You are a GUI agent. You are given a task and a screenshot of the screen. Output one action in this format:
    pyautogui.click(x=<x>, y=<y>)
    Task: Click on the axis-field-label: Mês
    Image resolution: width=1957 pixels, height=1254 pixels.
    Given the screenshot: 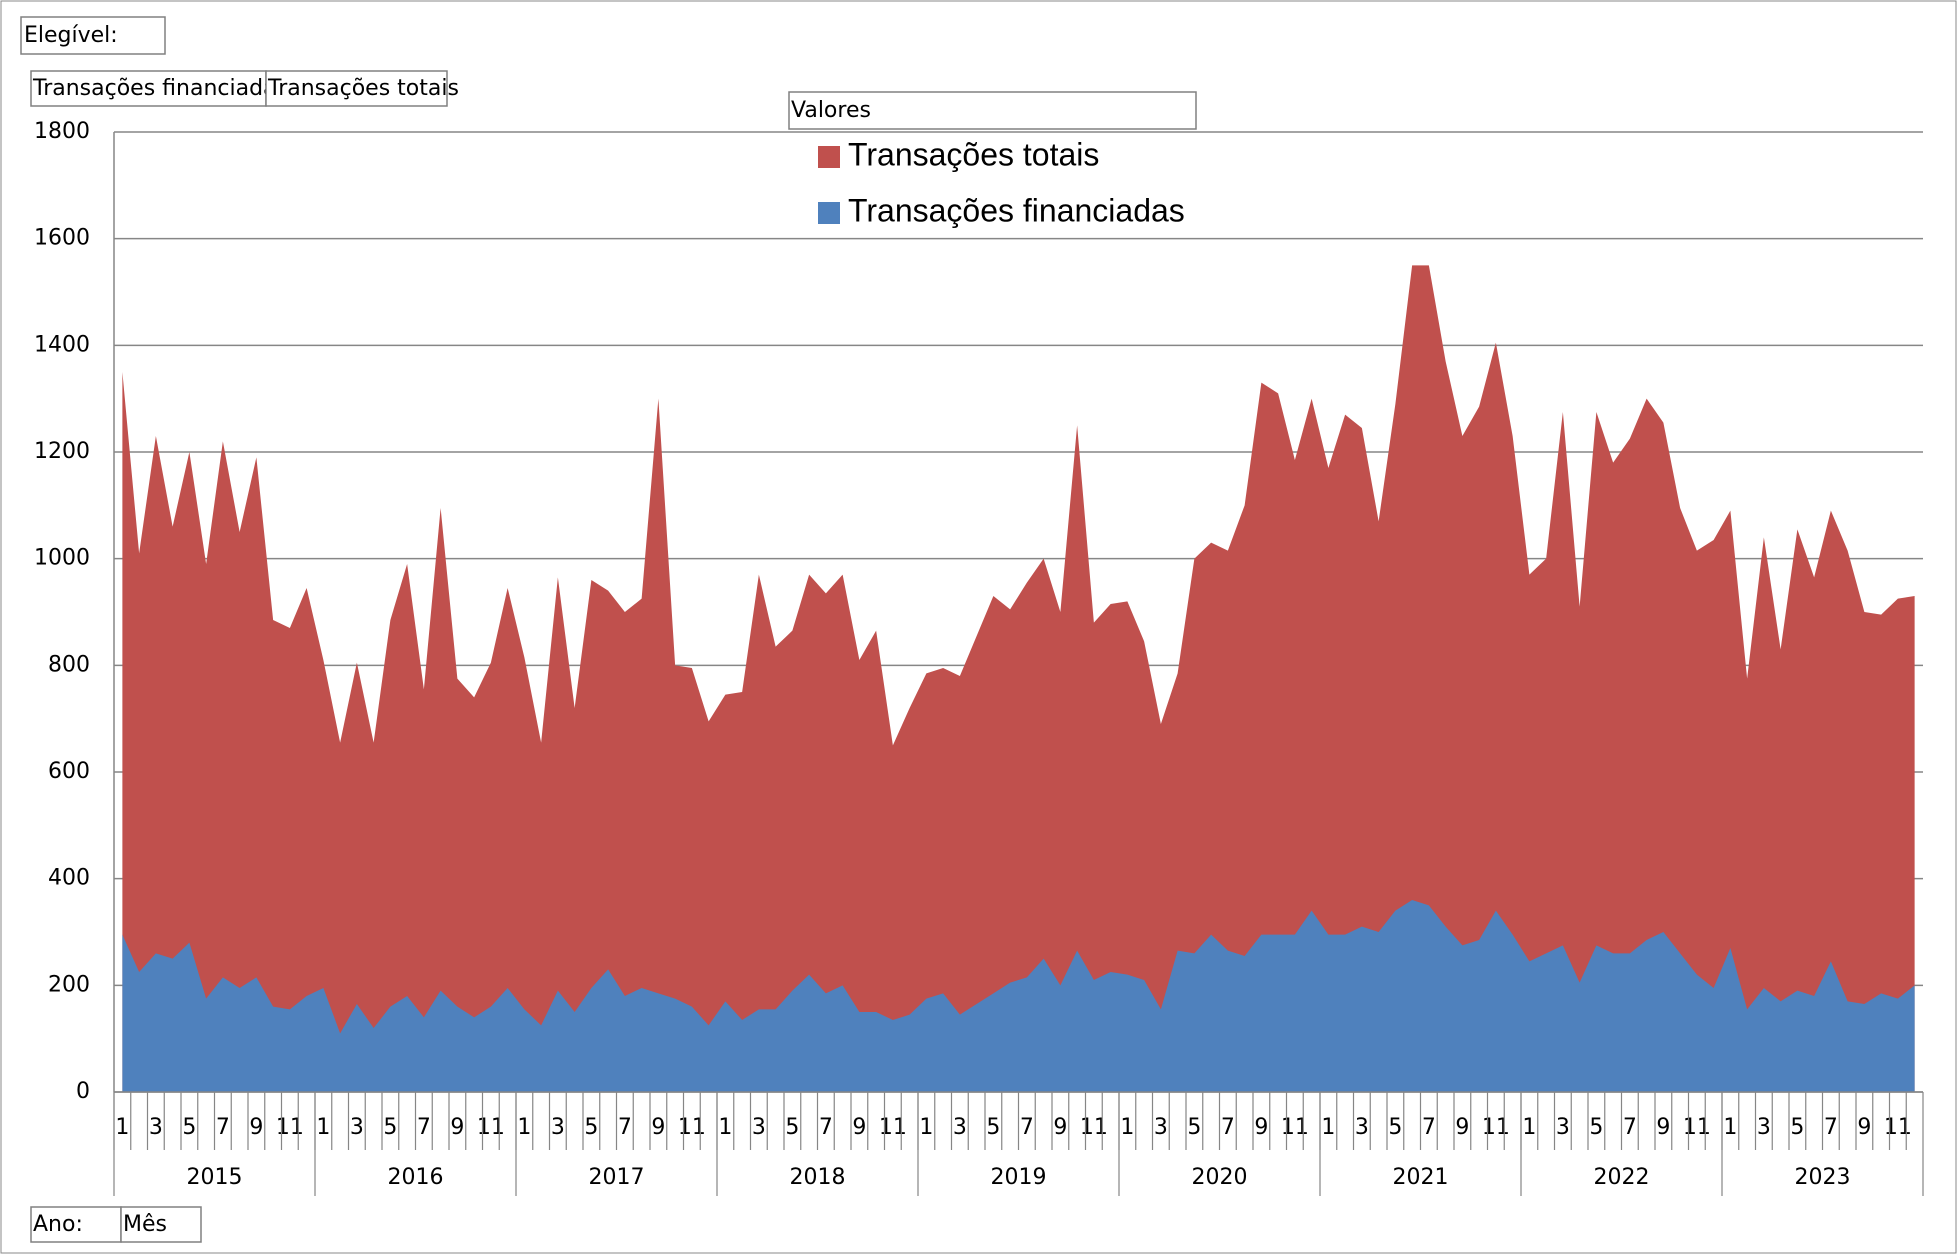 What is the action you would take?
    pyautogui.click(x=145, y=1224)
    